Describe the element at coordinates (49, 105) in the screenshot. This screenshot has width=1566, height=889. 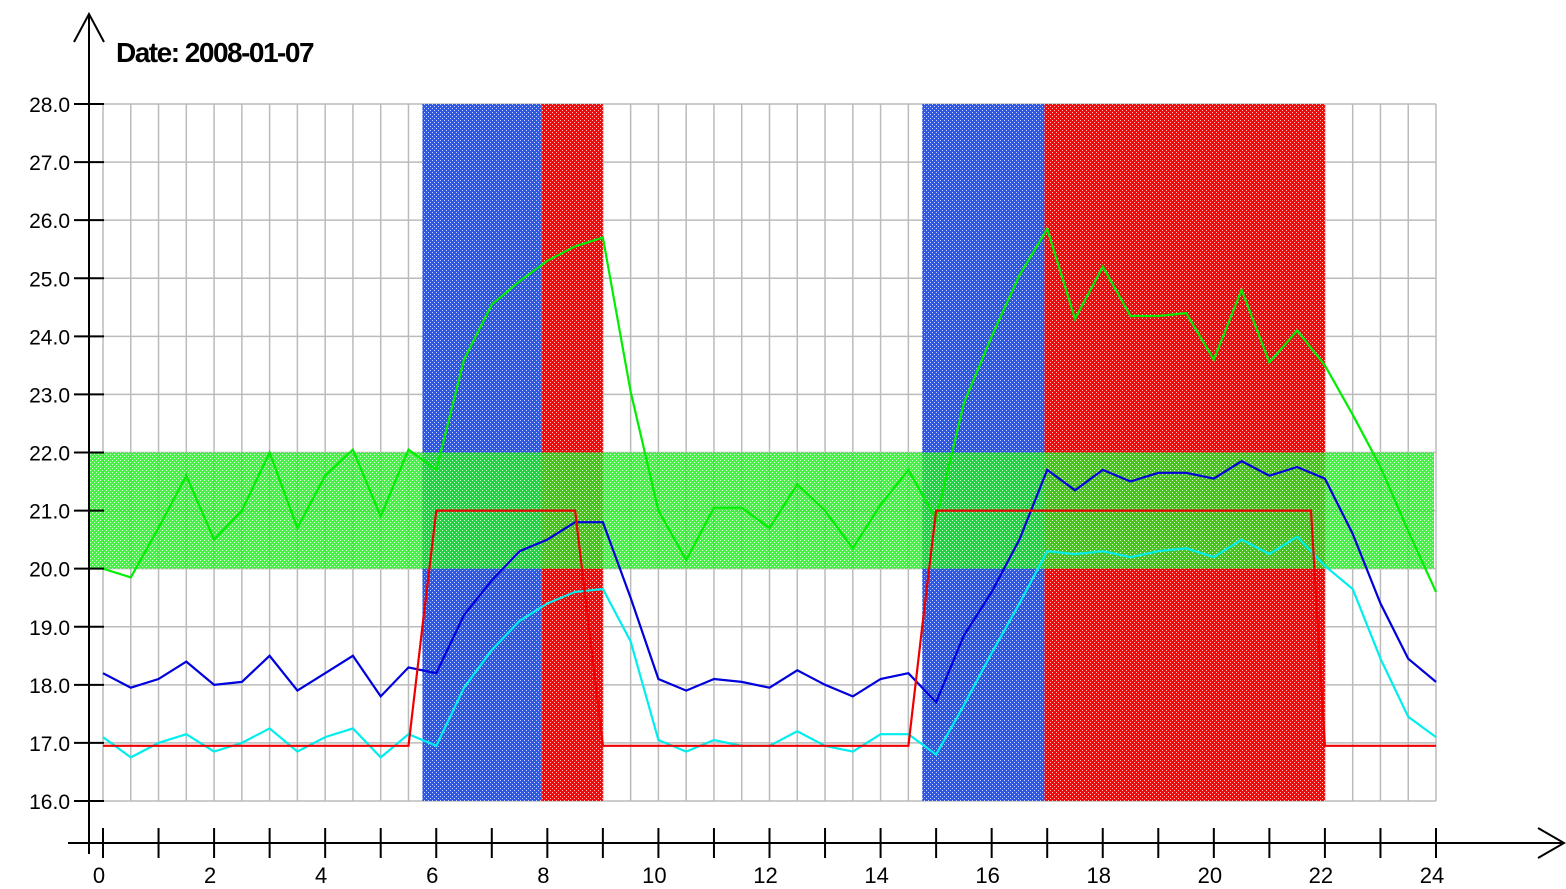
I see `y-tick-label: 28.0` at that location.